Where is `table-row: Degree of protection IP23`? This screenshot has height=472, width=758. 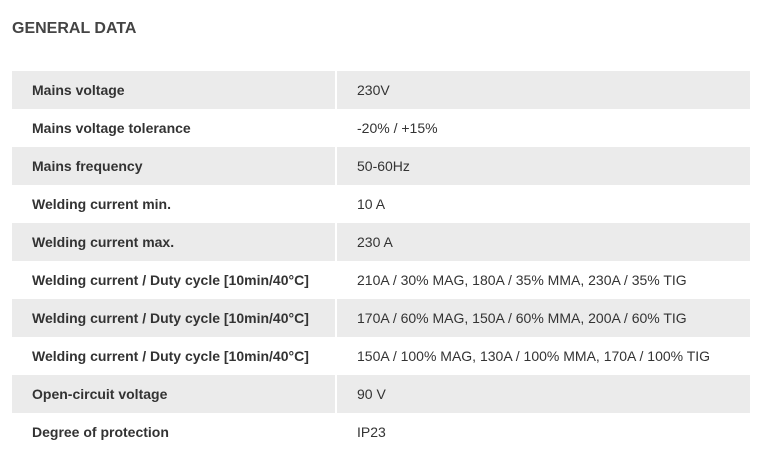 table-row: Degree of protection IP23 is located at coordinates (381, 432).